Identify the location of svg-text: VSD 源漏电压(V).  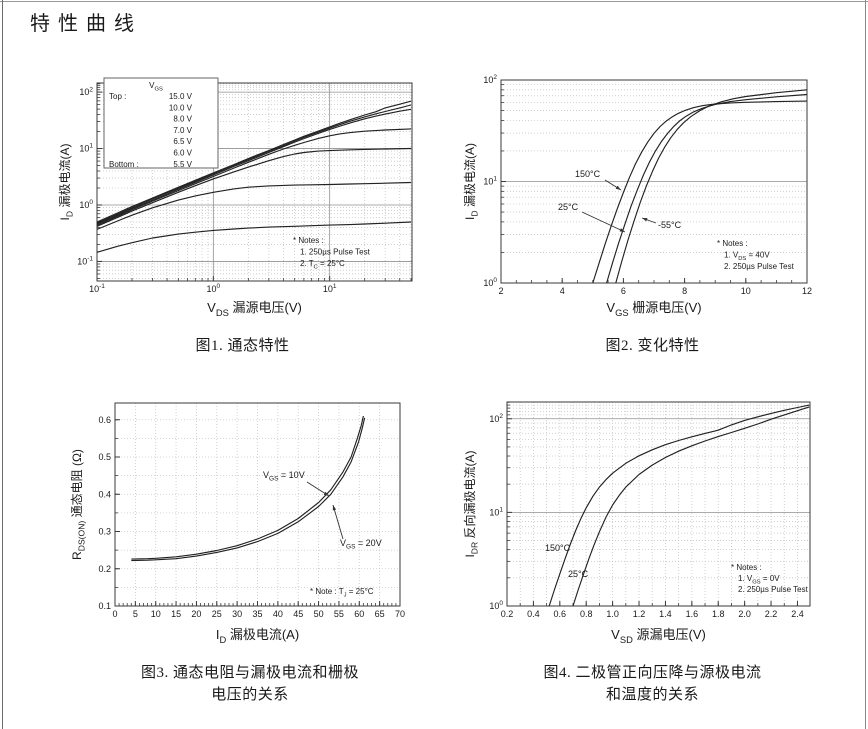
(658, 636).